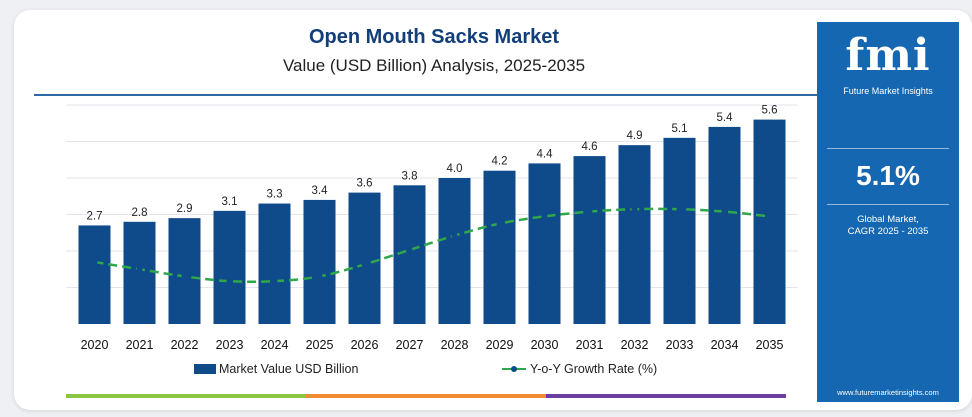 Image resolution: width=972 pixels, height=417 pixels. What do you see at coordinates (888, 91) in the screenshot?
I see `logo-subtitle: Future Market Insights` at bounding box center [888, 91].